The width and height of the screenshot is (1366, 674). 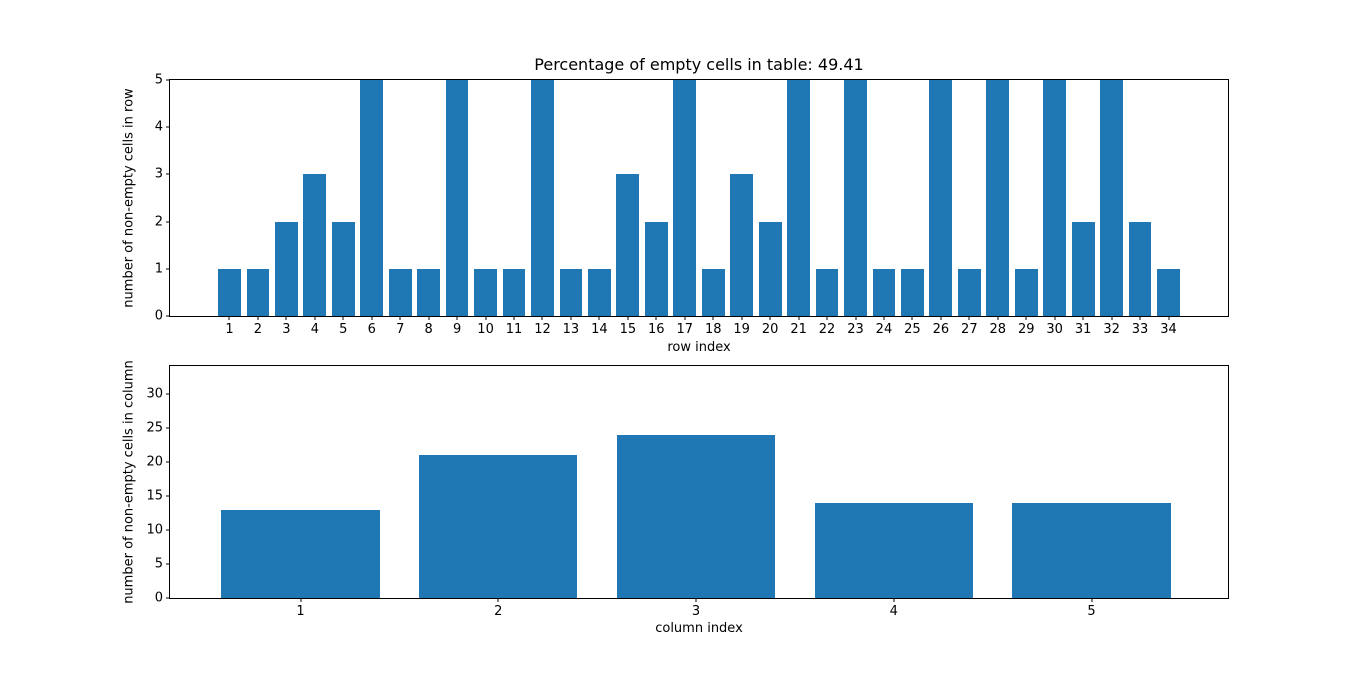 I want to click on x-tick-label: 28, so click(x=998, y=329).